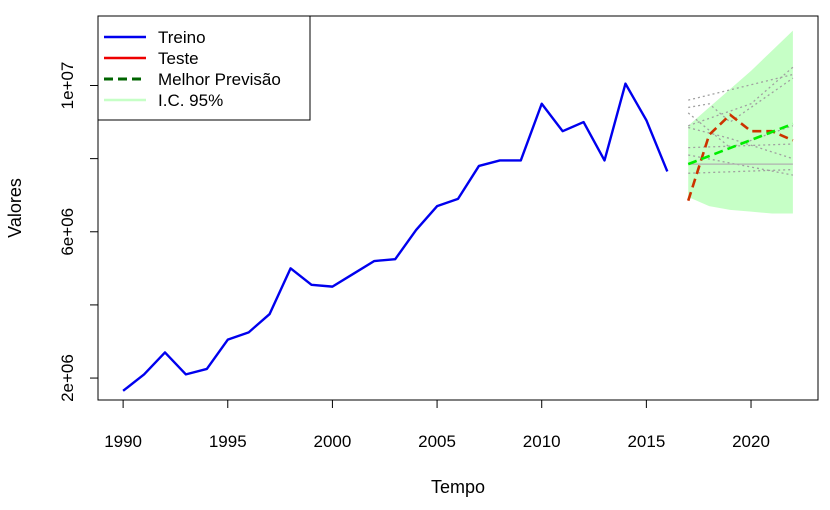 The image size is (830, 510). What do you see at coordinates (646, 441) in the screenshot?
I see `x-tick-label: 2015` at bounding box center [646, 441].